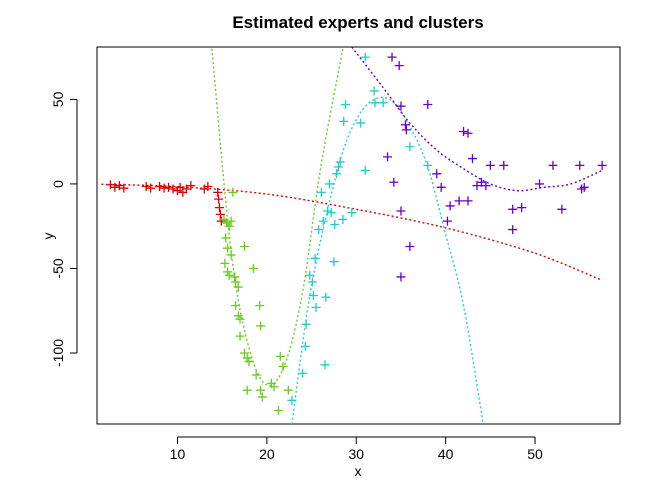  Describe the element at coordinates (267, 454) in the screenshot. I see `x-tick-label: 20` at that location.